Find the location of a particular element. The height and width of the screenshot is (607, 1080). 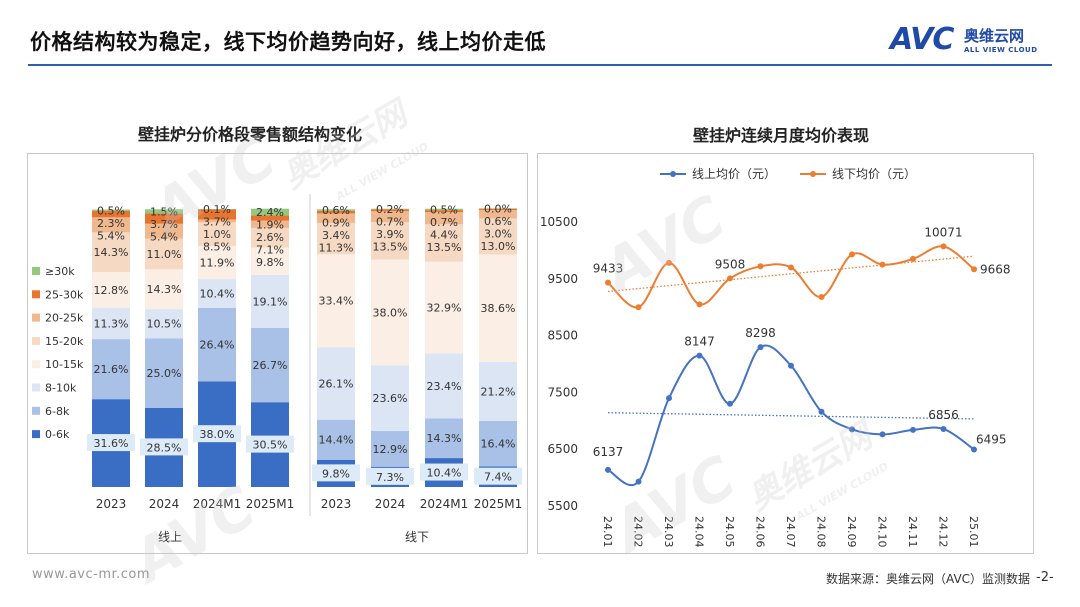

data-label: 16.4% is located at coordinates (498, 444).